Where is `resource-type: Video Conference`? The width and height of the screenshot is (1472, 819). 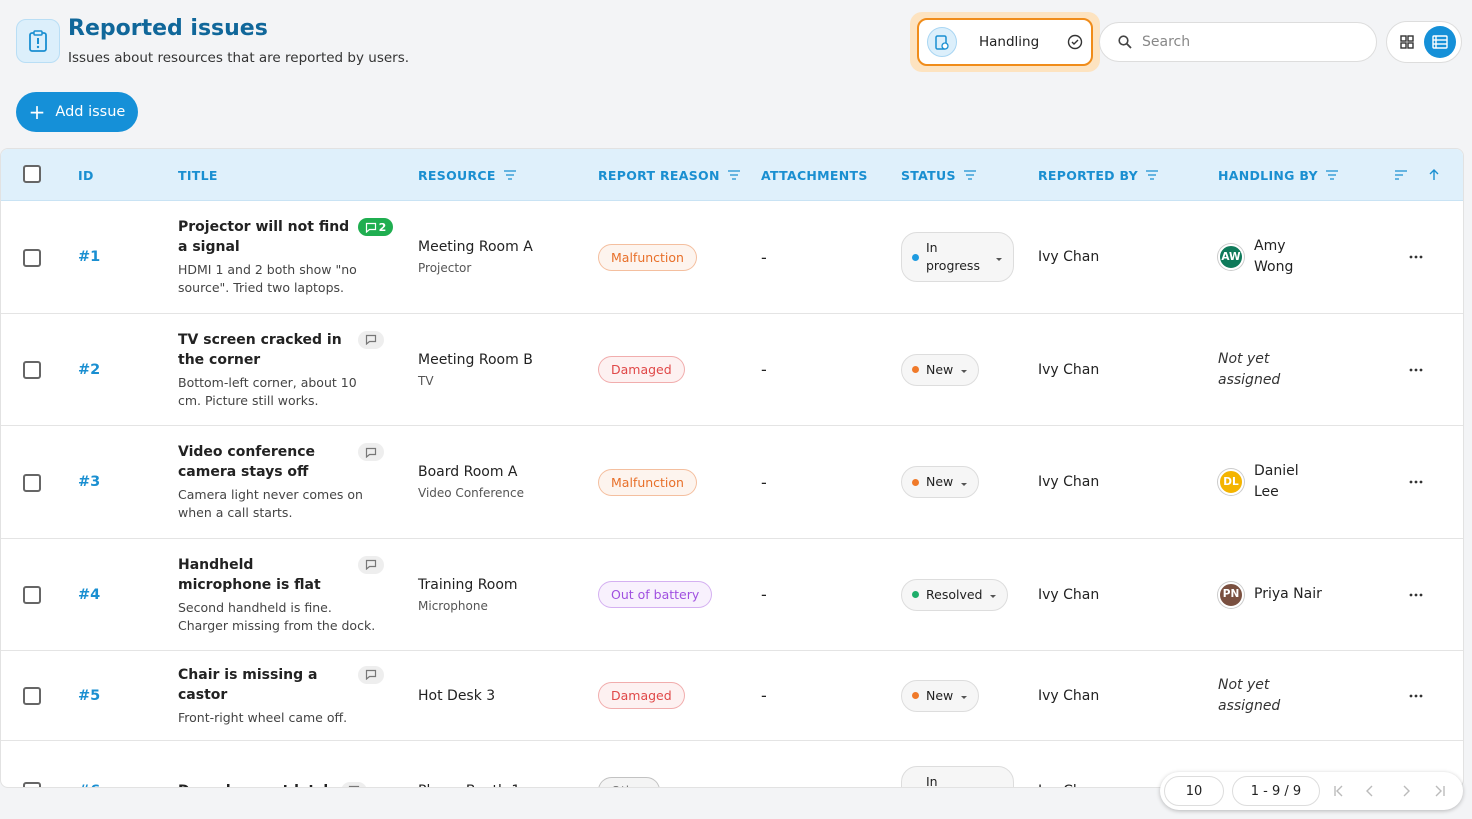 resource-type: Video Conference is located at coordinates (471, 493).